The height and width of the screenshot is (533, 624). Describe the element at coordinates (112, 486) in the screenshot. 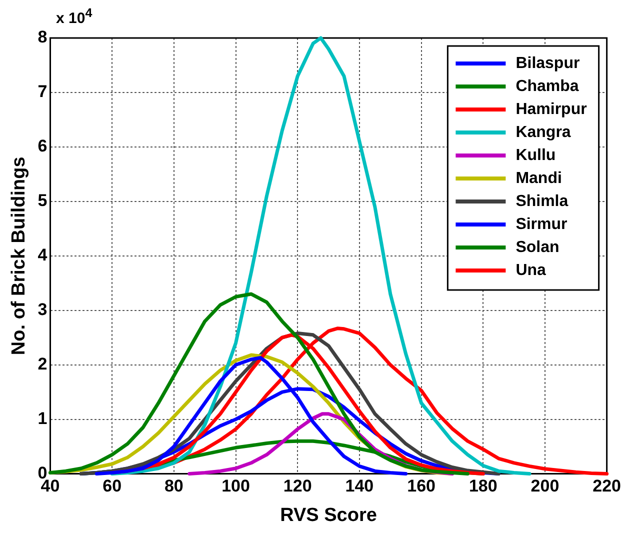

I see `x-tick-label: 60` at that location.